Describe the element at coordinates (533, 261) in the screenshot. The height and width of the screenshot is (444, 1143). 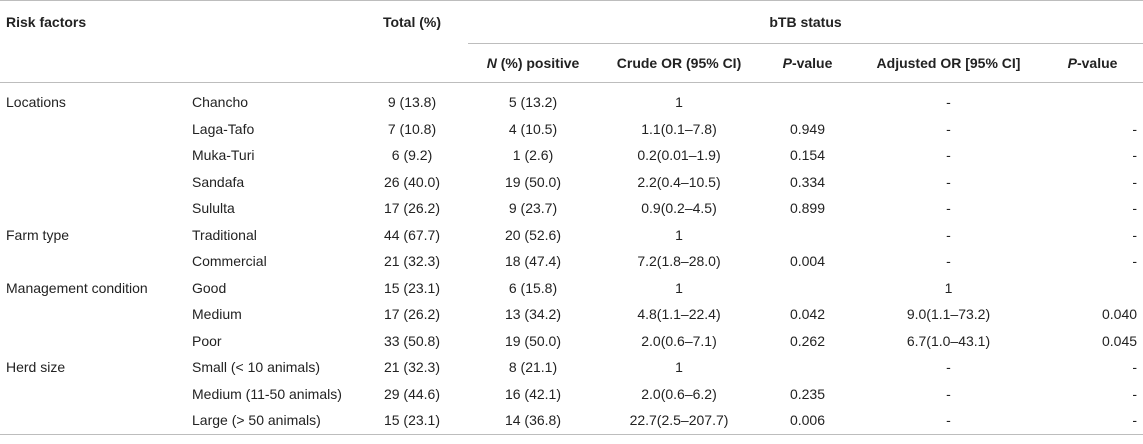
I see `cell-positive: 18 (47.4)` at that location.